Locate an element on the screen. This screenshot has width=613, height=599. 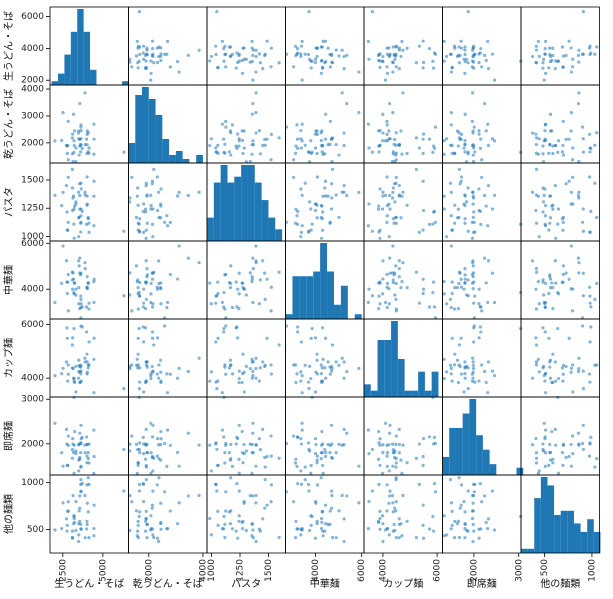
cell-frame is located at coordinates (560, 514).